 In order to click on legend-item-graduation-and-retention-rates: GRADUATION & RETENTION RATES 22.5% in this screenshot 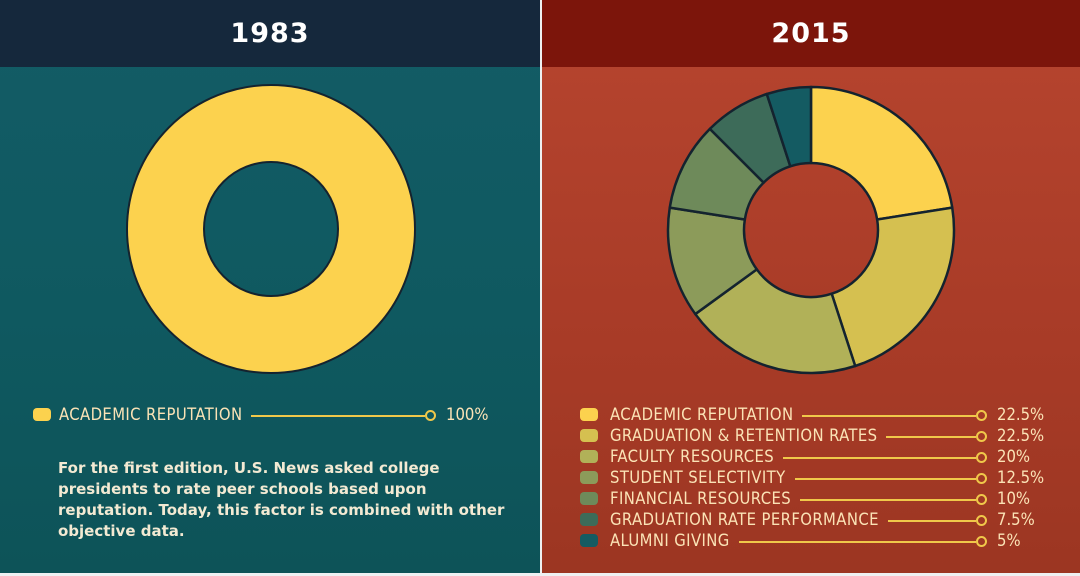, I will do `click(811, 436)`.